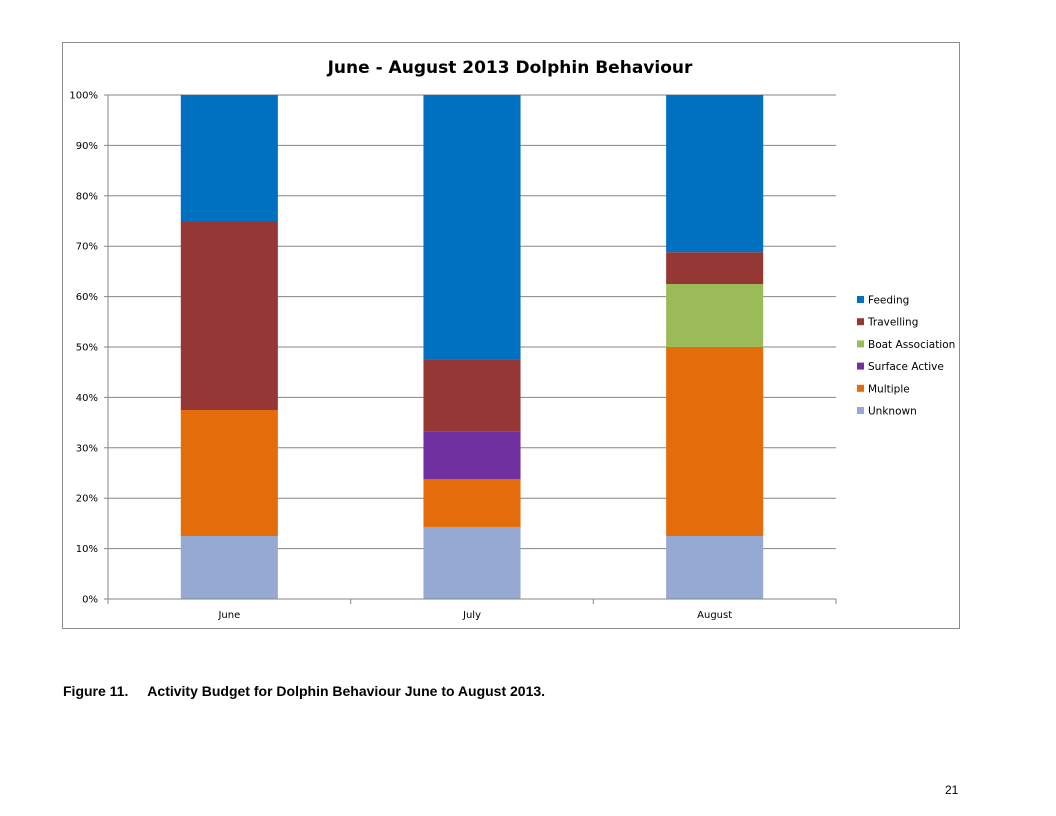 The image size is (1056, 816). Describe the element at coordinates (472, 455) in the screenshot. I see `bar-july-surface-active` at that location.